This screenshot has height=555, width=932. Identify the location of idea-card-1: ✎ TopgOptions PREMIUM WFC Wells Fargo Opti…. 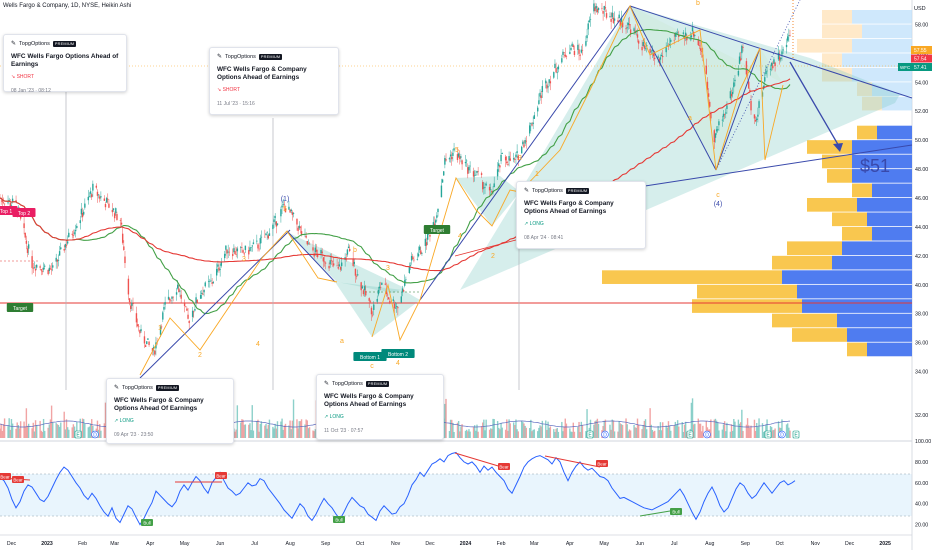
(65, 64).